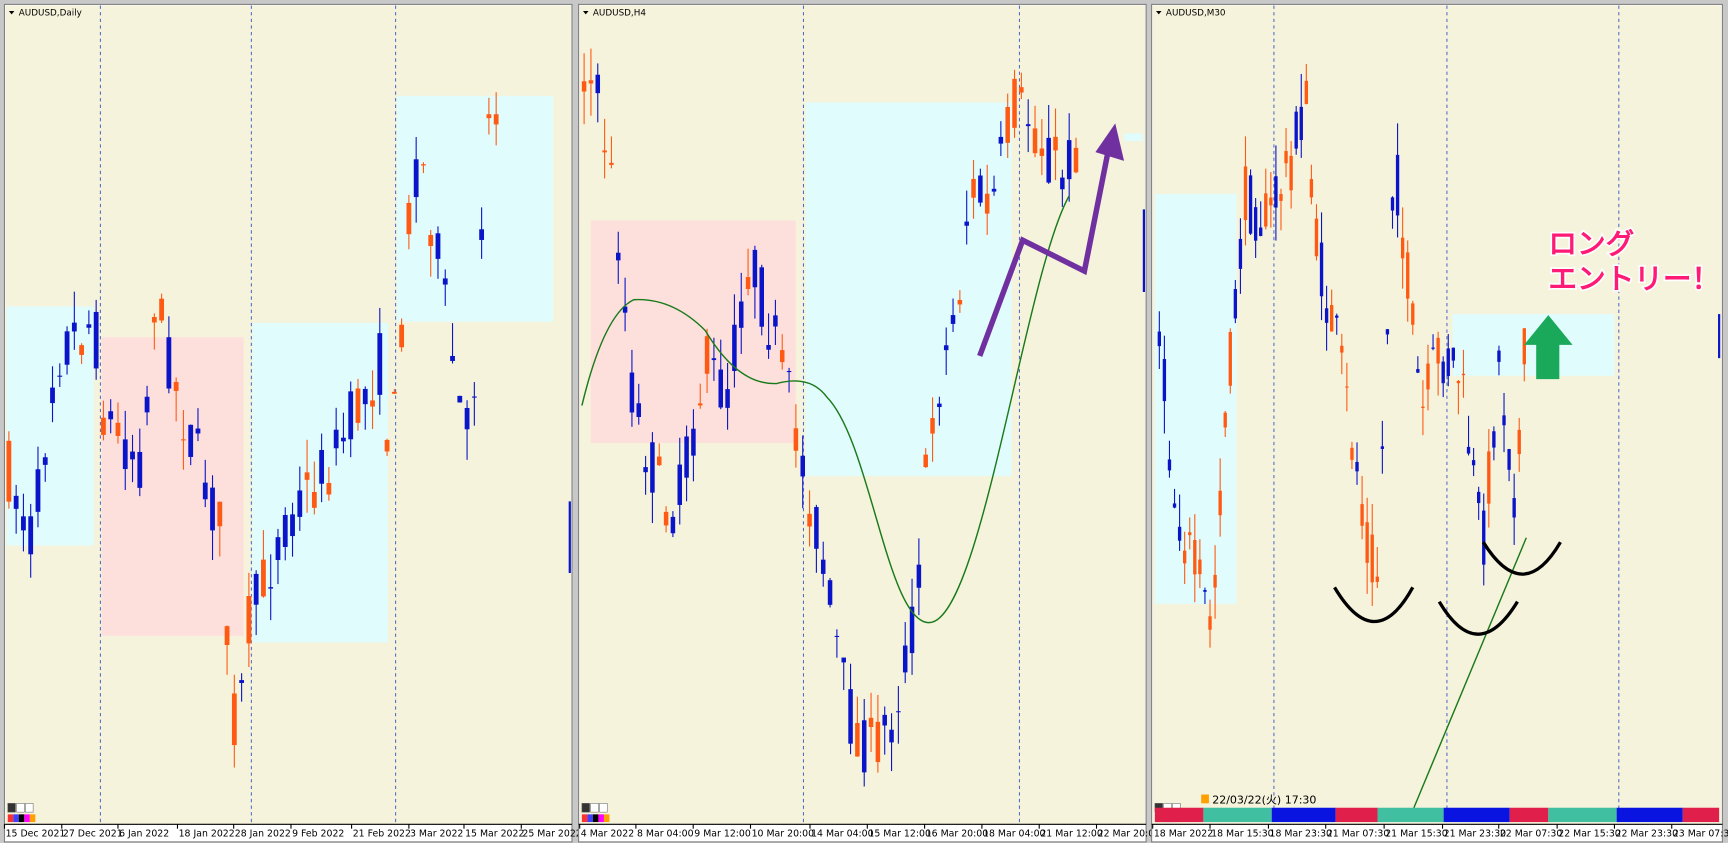  I want to click on x-tick-label: 27 Dec 2021, so click(93, 833).